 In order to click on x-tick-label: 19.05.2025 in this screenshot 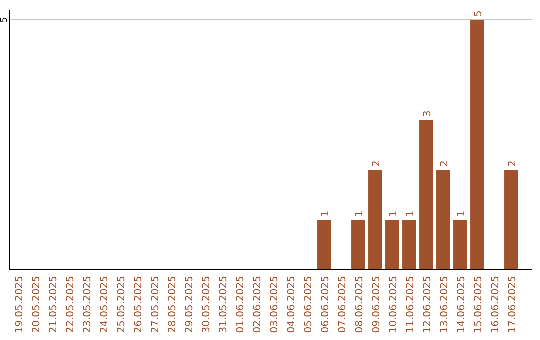, I will do `click(20, 305)`.